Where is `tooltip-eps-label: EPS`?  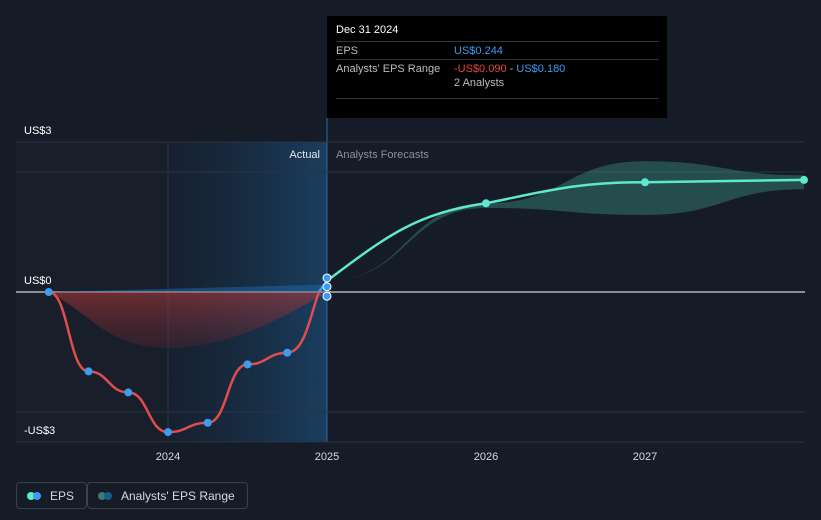 tooltip-eps-label: EPS is located at coordinates (347, 50).